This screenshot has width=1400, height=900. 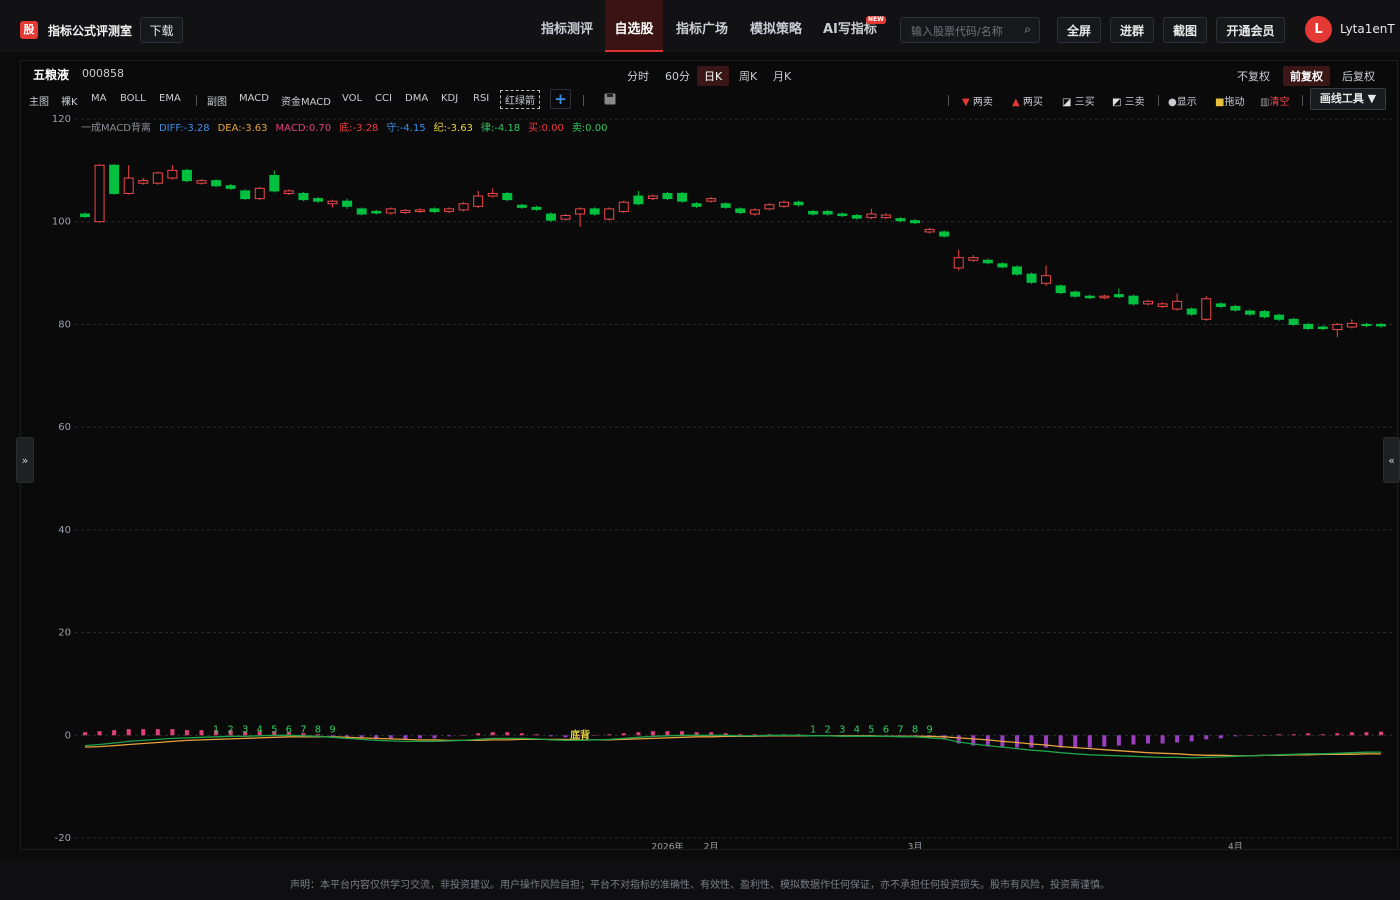 I want to click on period-tab: 60分, so click(x=677, y=76).